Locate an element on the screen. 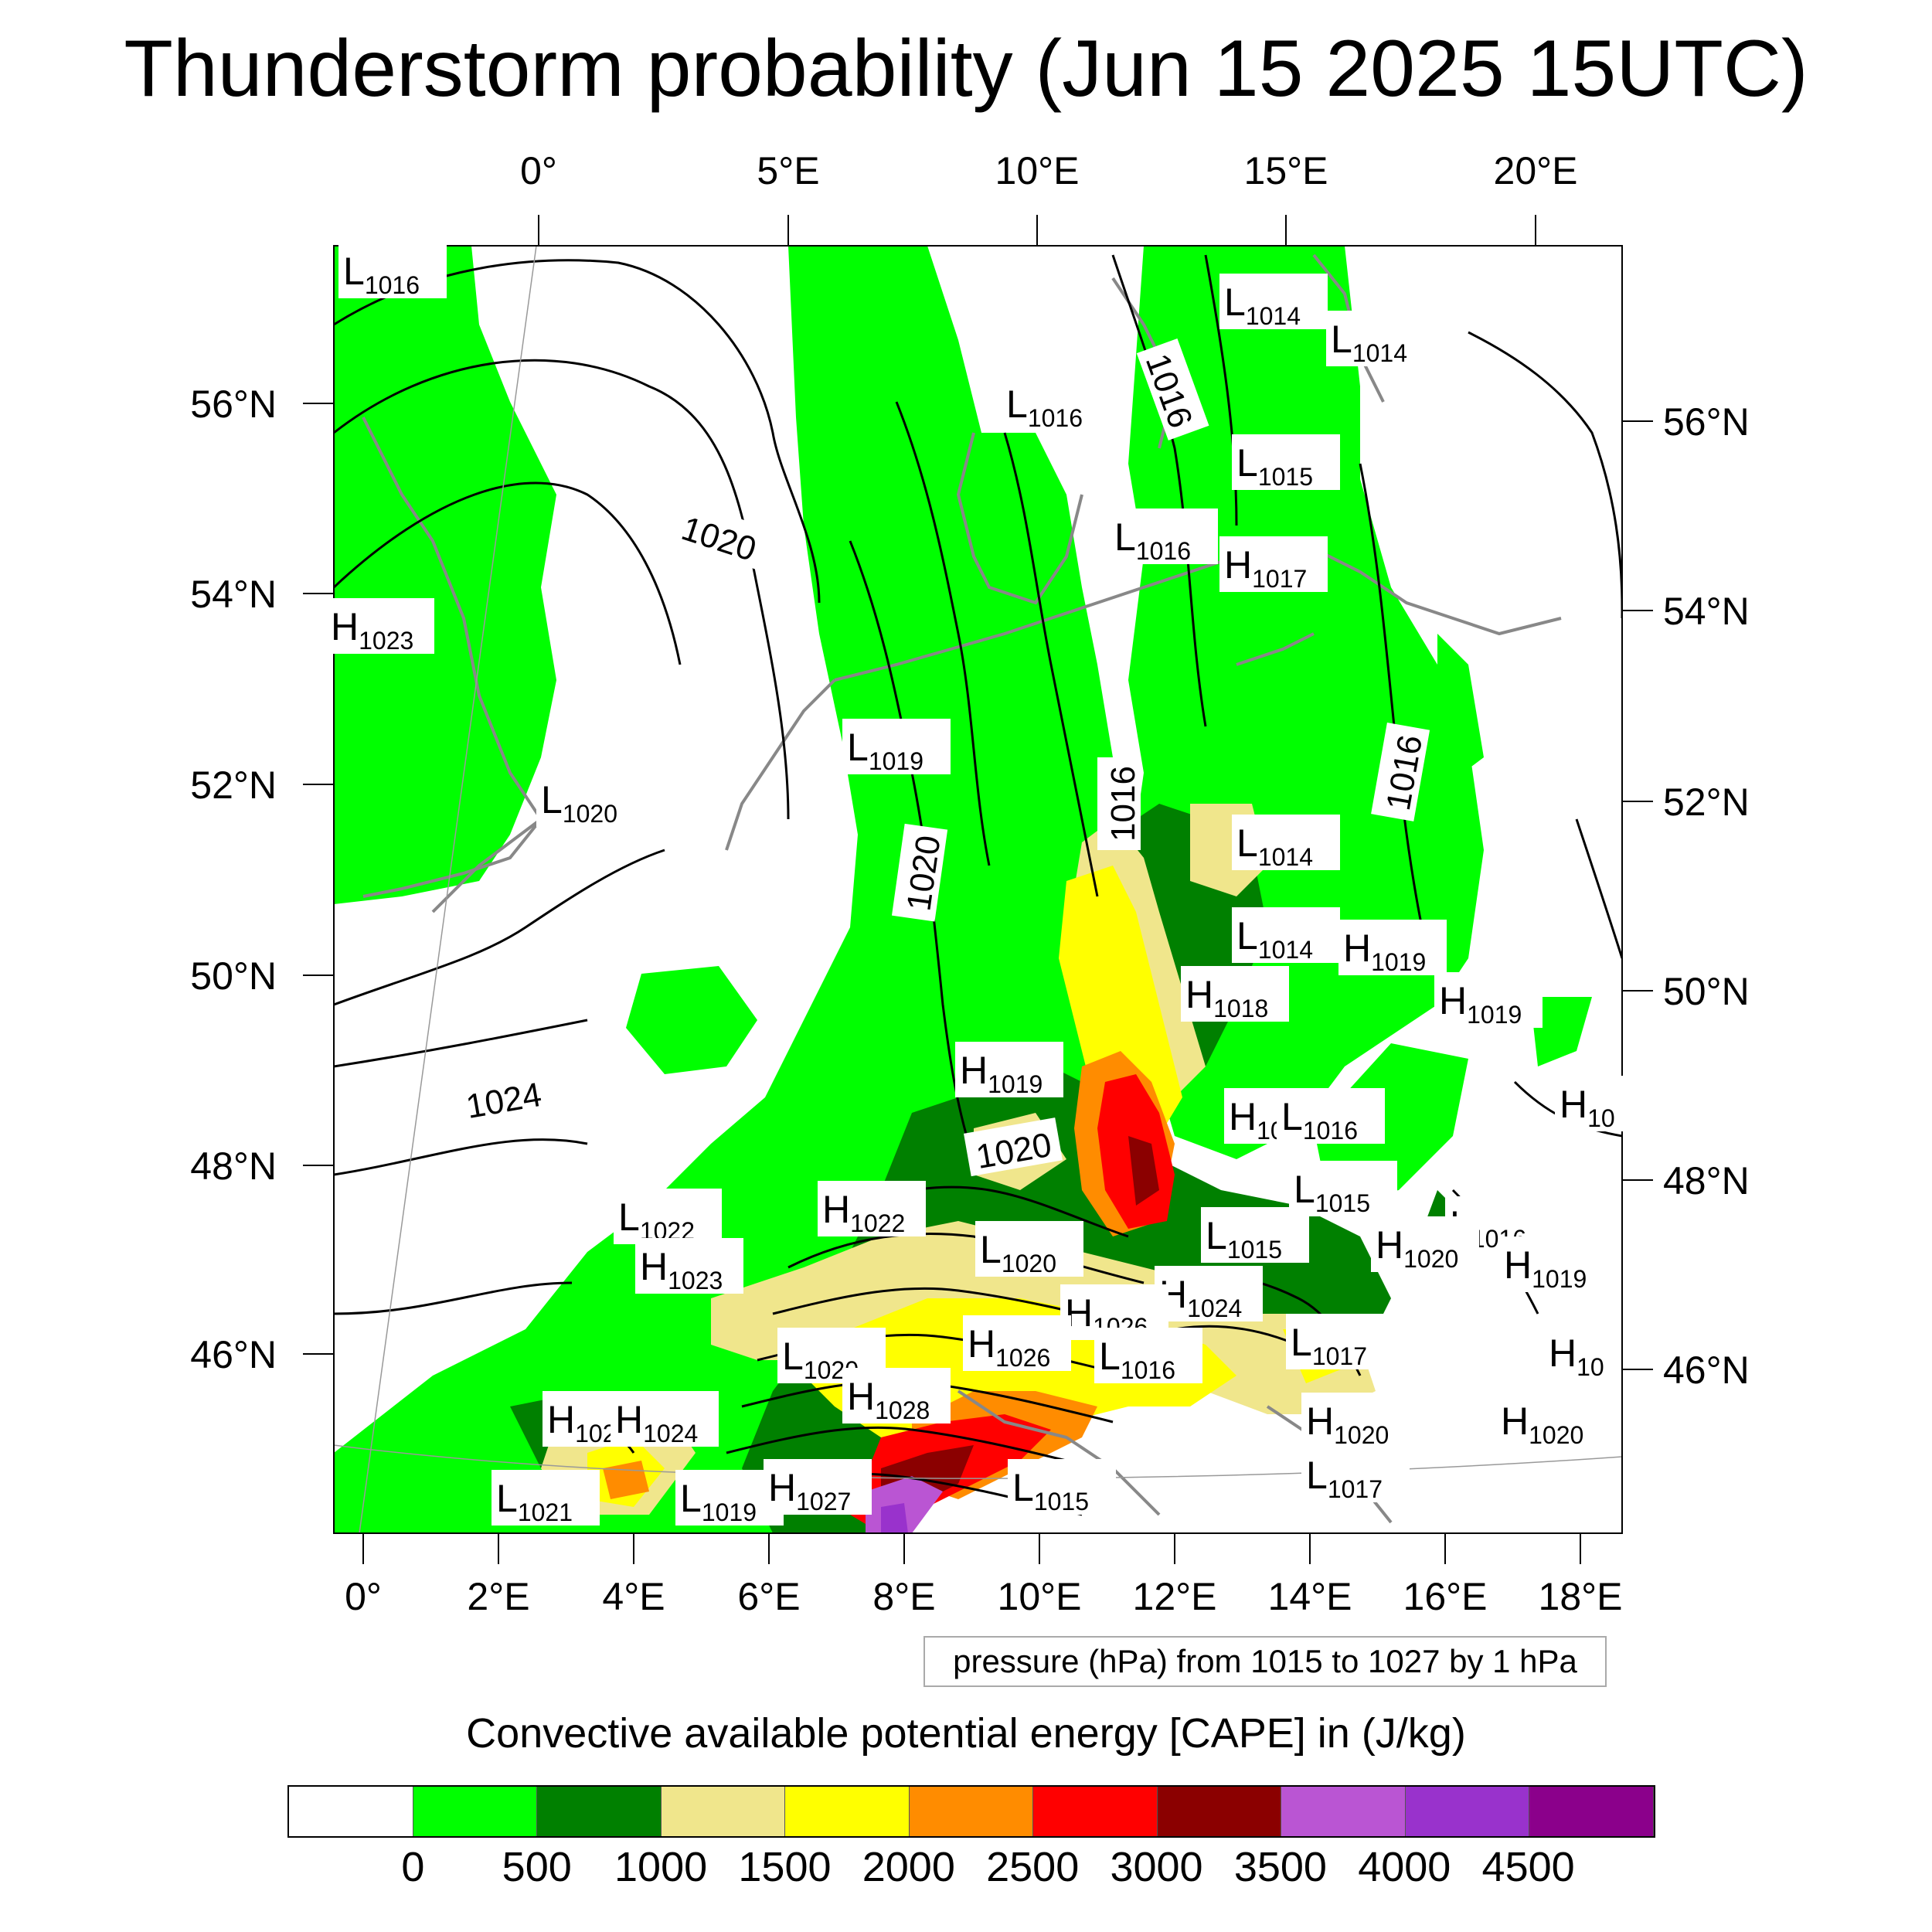  left-lat-labels: 56°N 54°N 52°N 50°N 48°N 46°N is located at coordinates (234, 879).